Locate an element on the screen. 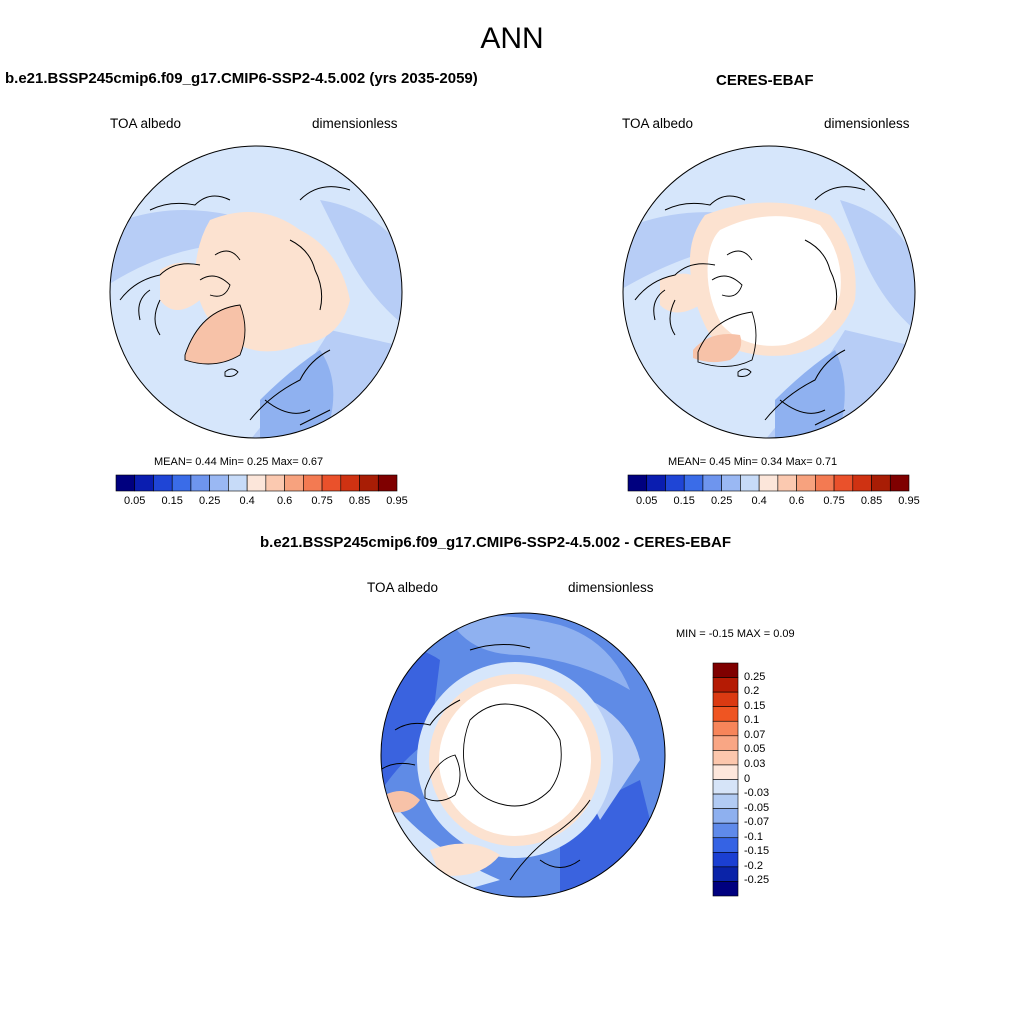 Image resolution: width=1024 pixels, height=1024 pixels. obs-min-value: 0.34 is located at coordinates (771, 462).